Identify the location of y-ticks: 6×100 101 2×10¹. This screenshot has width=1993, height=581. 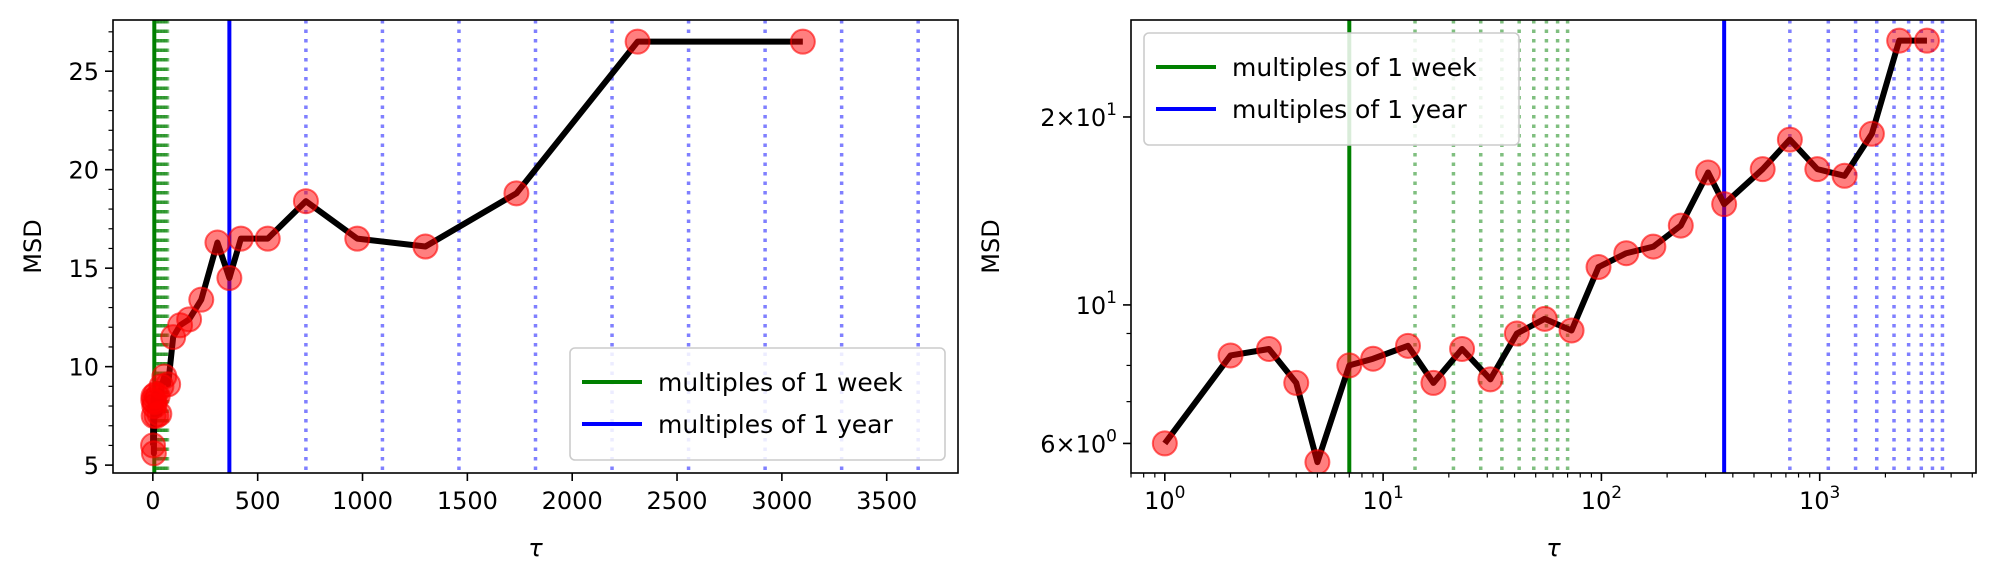
(1085, 279).